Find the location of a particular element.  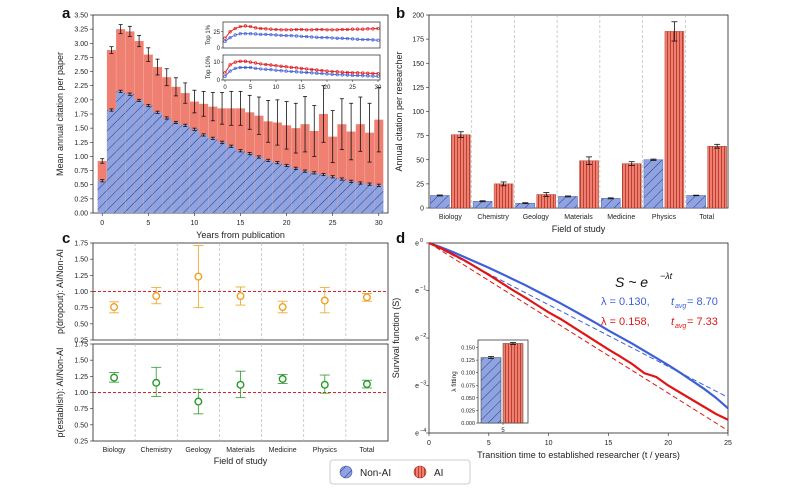

panel-d-ytick-exponent: −1 is located at coordinates (423, 289).